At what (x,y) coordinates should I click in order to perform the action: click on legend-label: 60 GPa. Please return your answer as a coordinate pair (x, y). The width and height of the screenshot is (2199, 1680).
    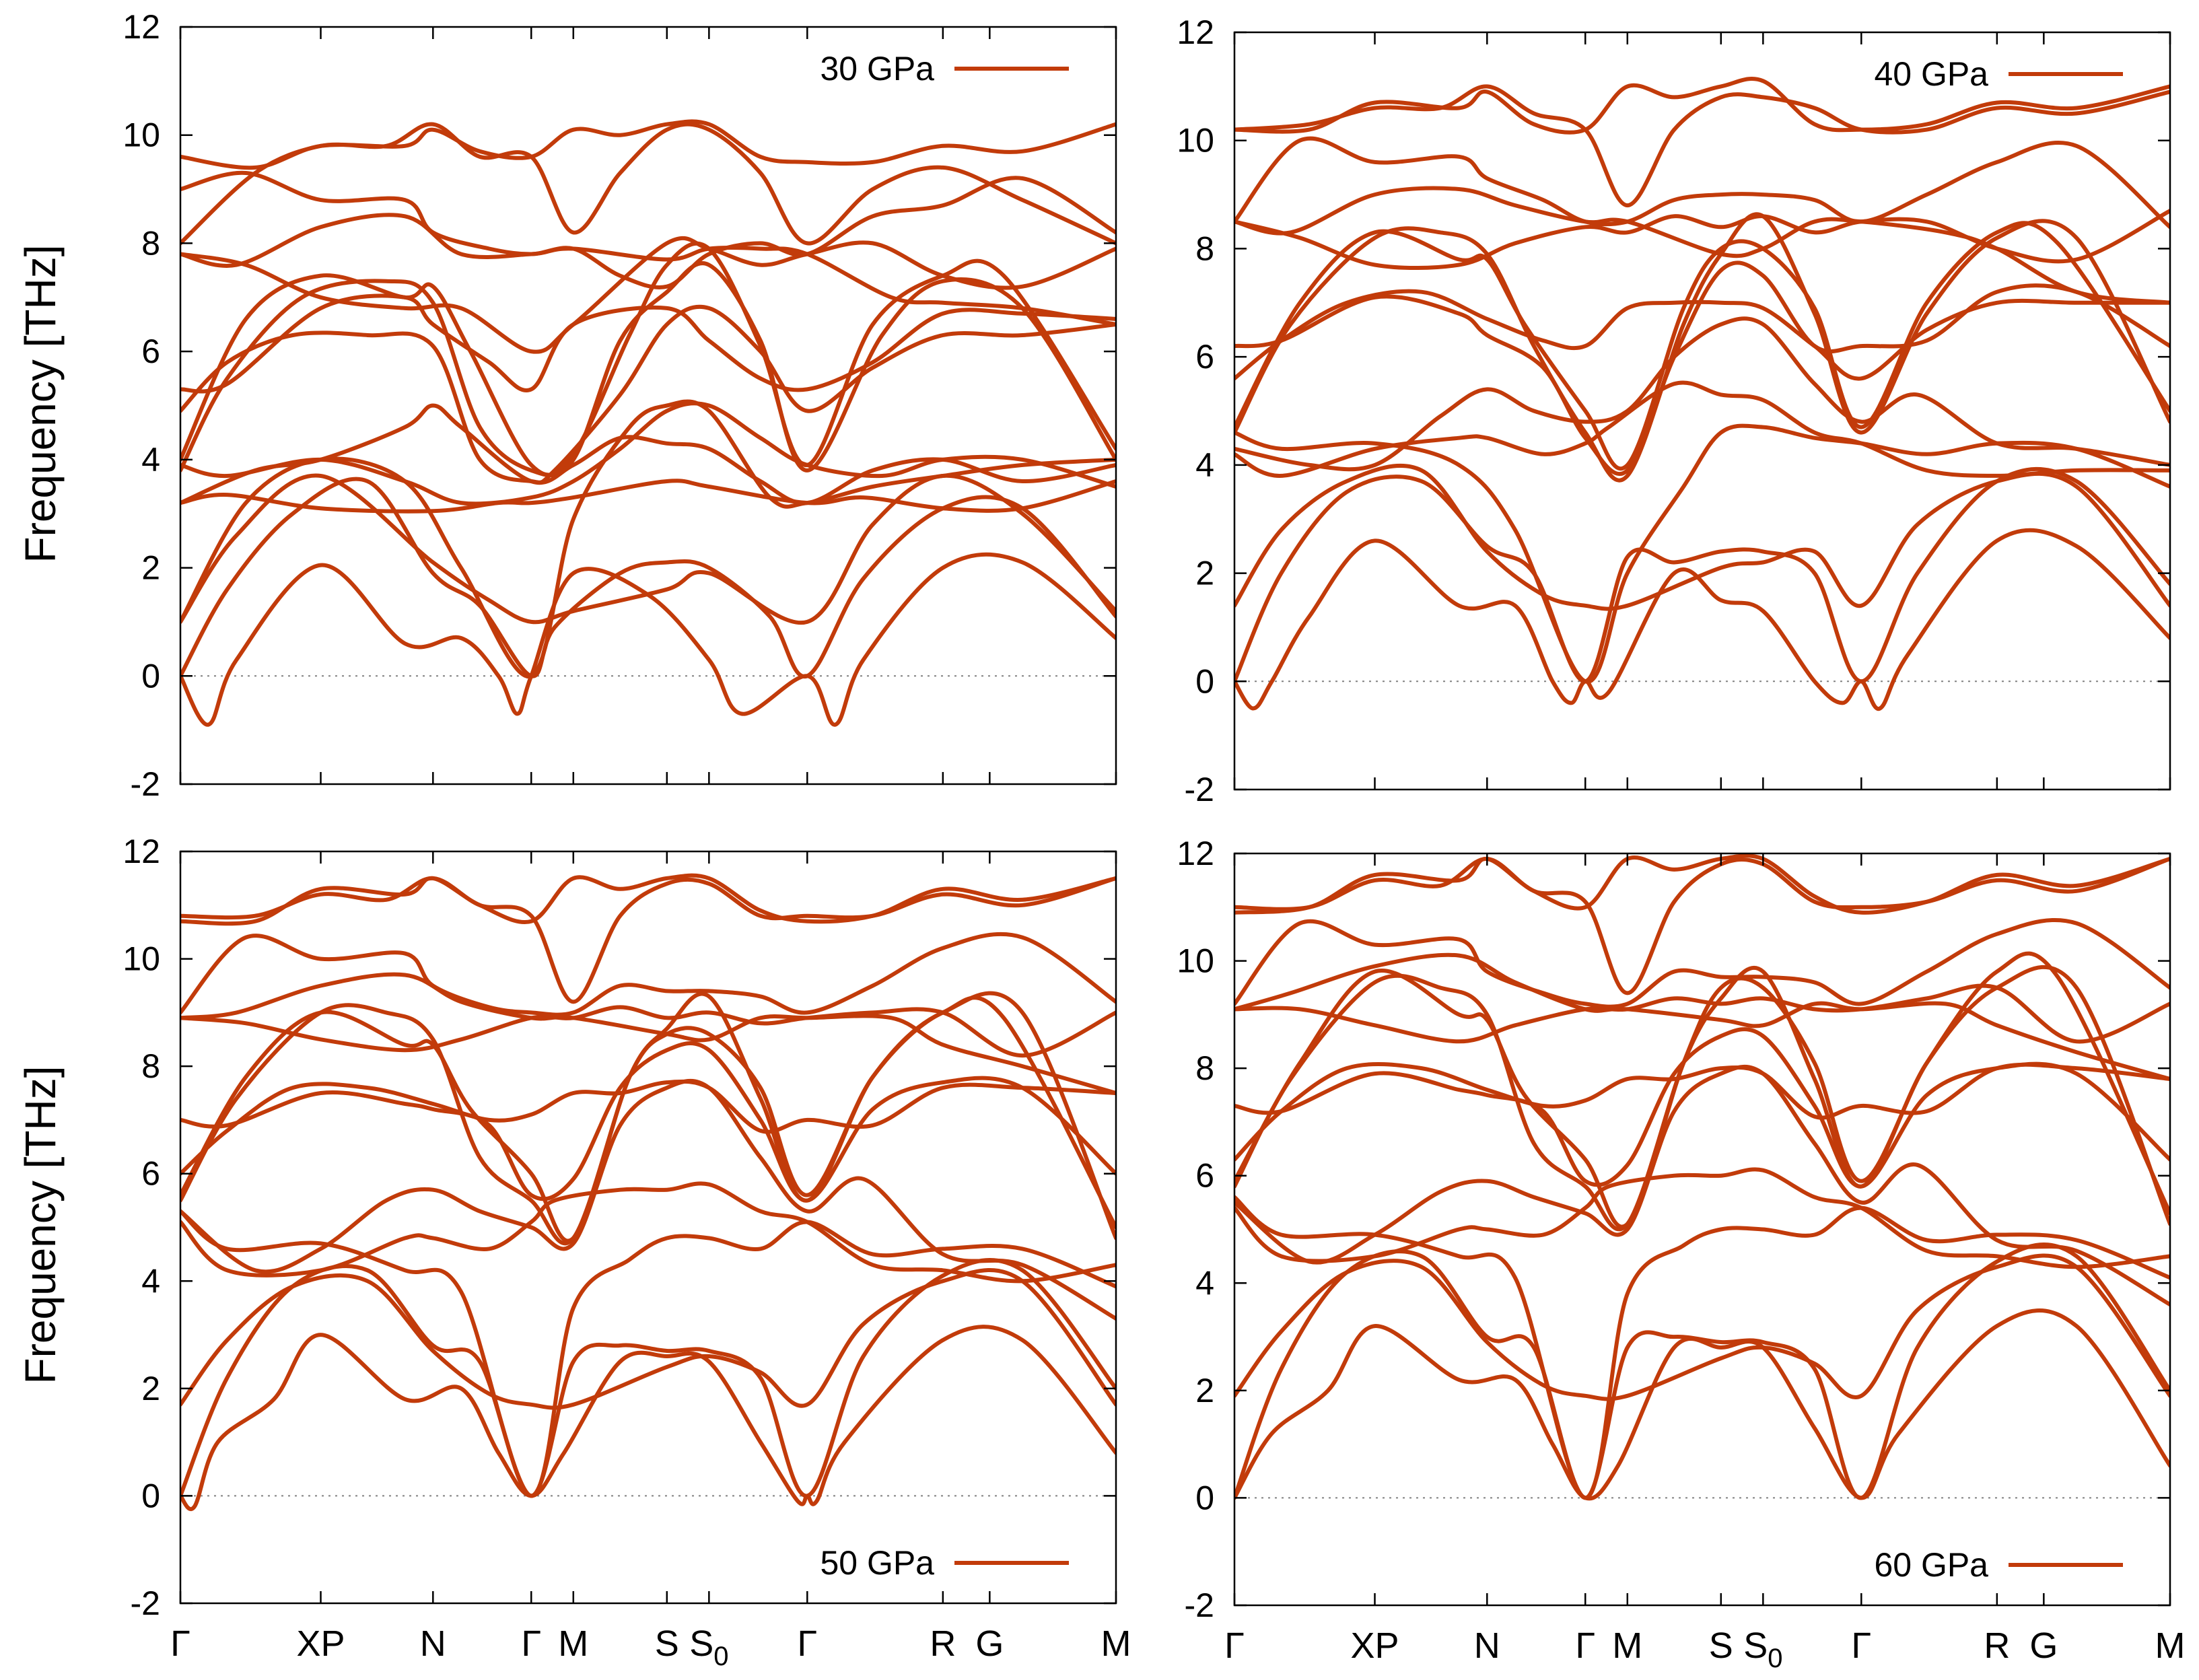
    Looking at the image, I should click on (1931, 1565).